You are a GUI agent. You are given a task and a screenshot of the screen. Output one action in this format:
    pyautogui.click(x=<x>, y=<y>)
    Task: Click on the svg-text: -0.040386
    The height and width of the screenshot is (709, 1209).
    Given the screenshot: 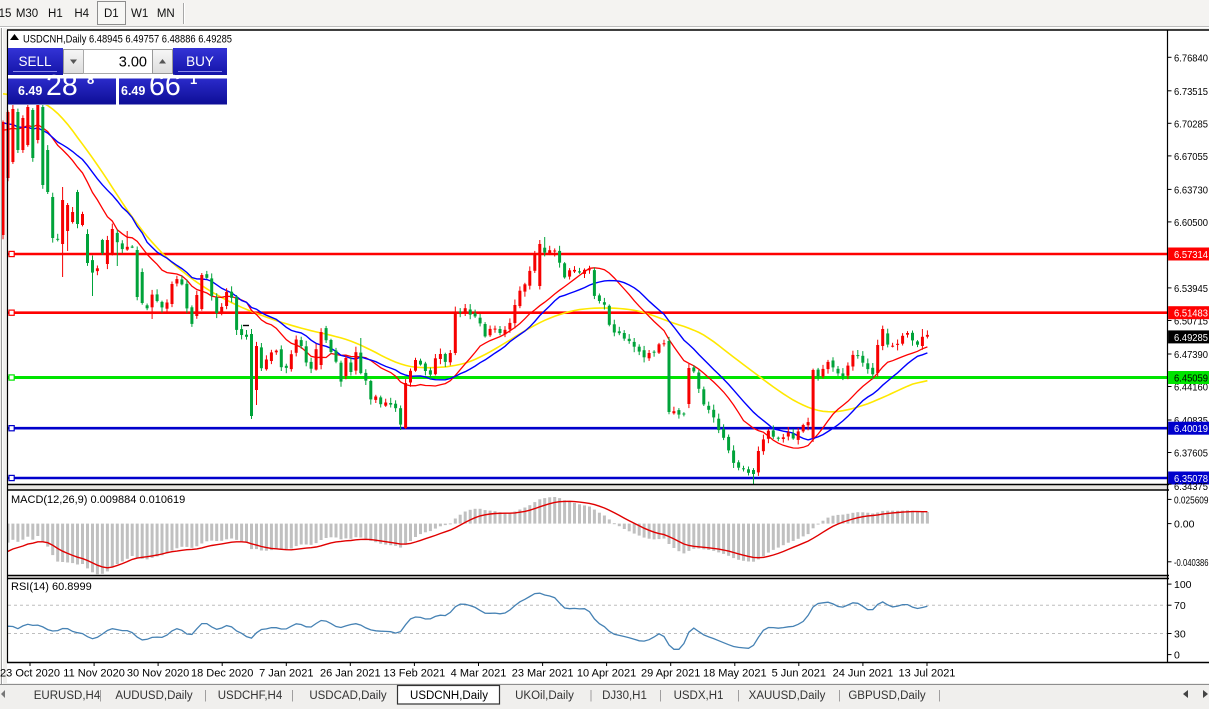 What is the action you would take?
    pyautogui.click(x=1191, y=563)
    